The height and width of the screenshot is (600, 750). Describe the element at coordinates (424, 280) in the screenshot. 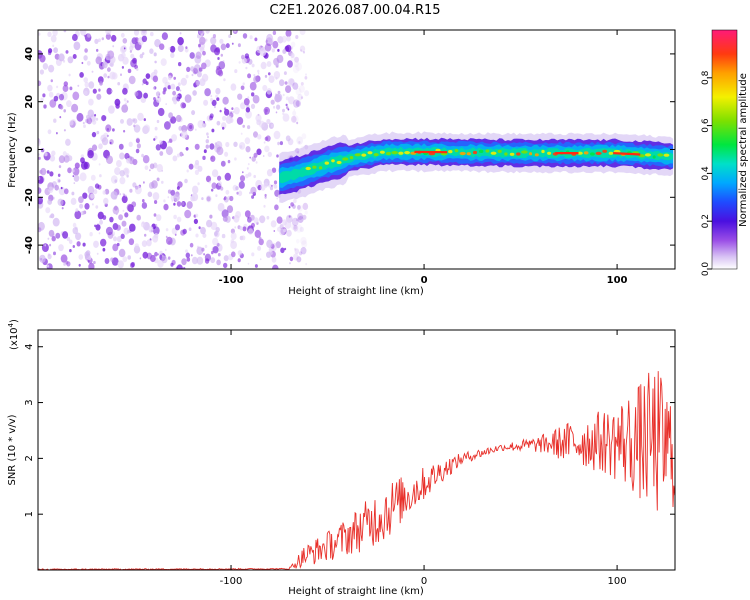

I see `spectrogram-x-tick-label: 0` at that location.